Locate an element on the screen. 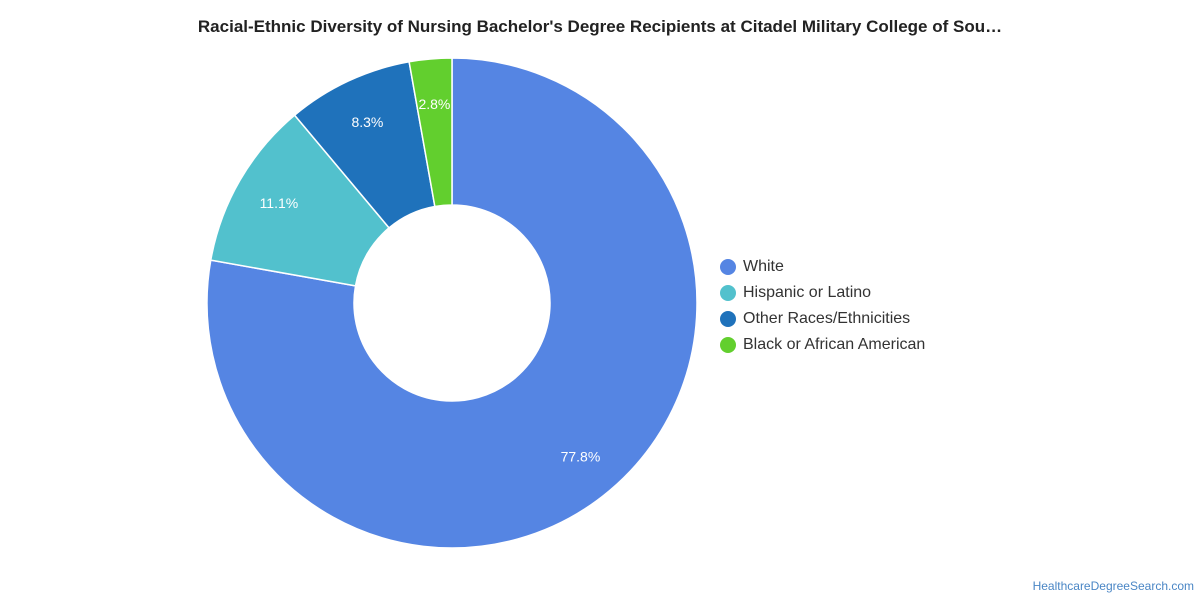 The height and width of the screenshot is (600, 1200). slice-black-or-african-american is located at coordinates (430, 132).